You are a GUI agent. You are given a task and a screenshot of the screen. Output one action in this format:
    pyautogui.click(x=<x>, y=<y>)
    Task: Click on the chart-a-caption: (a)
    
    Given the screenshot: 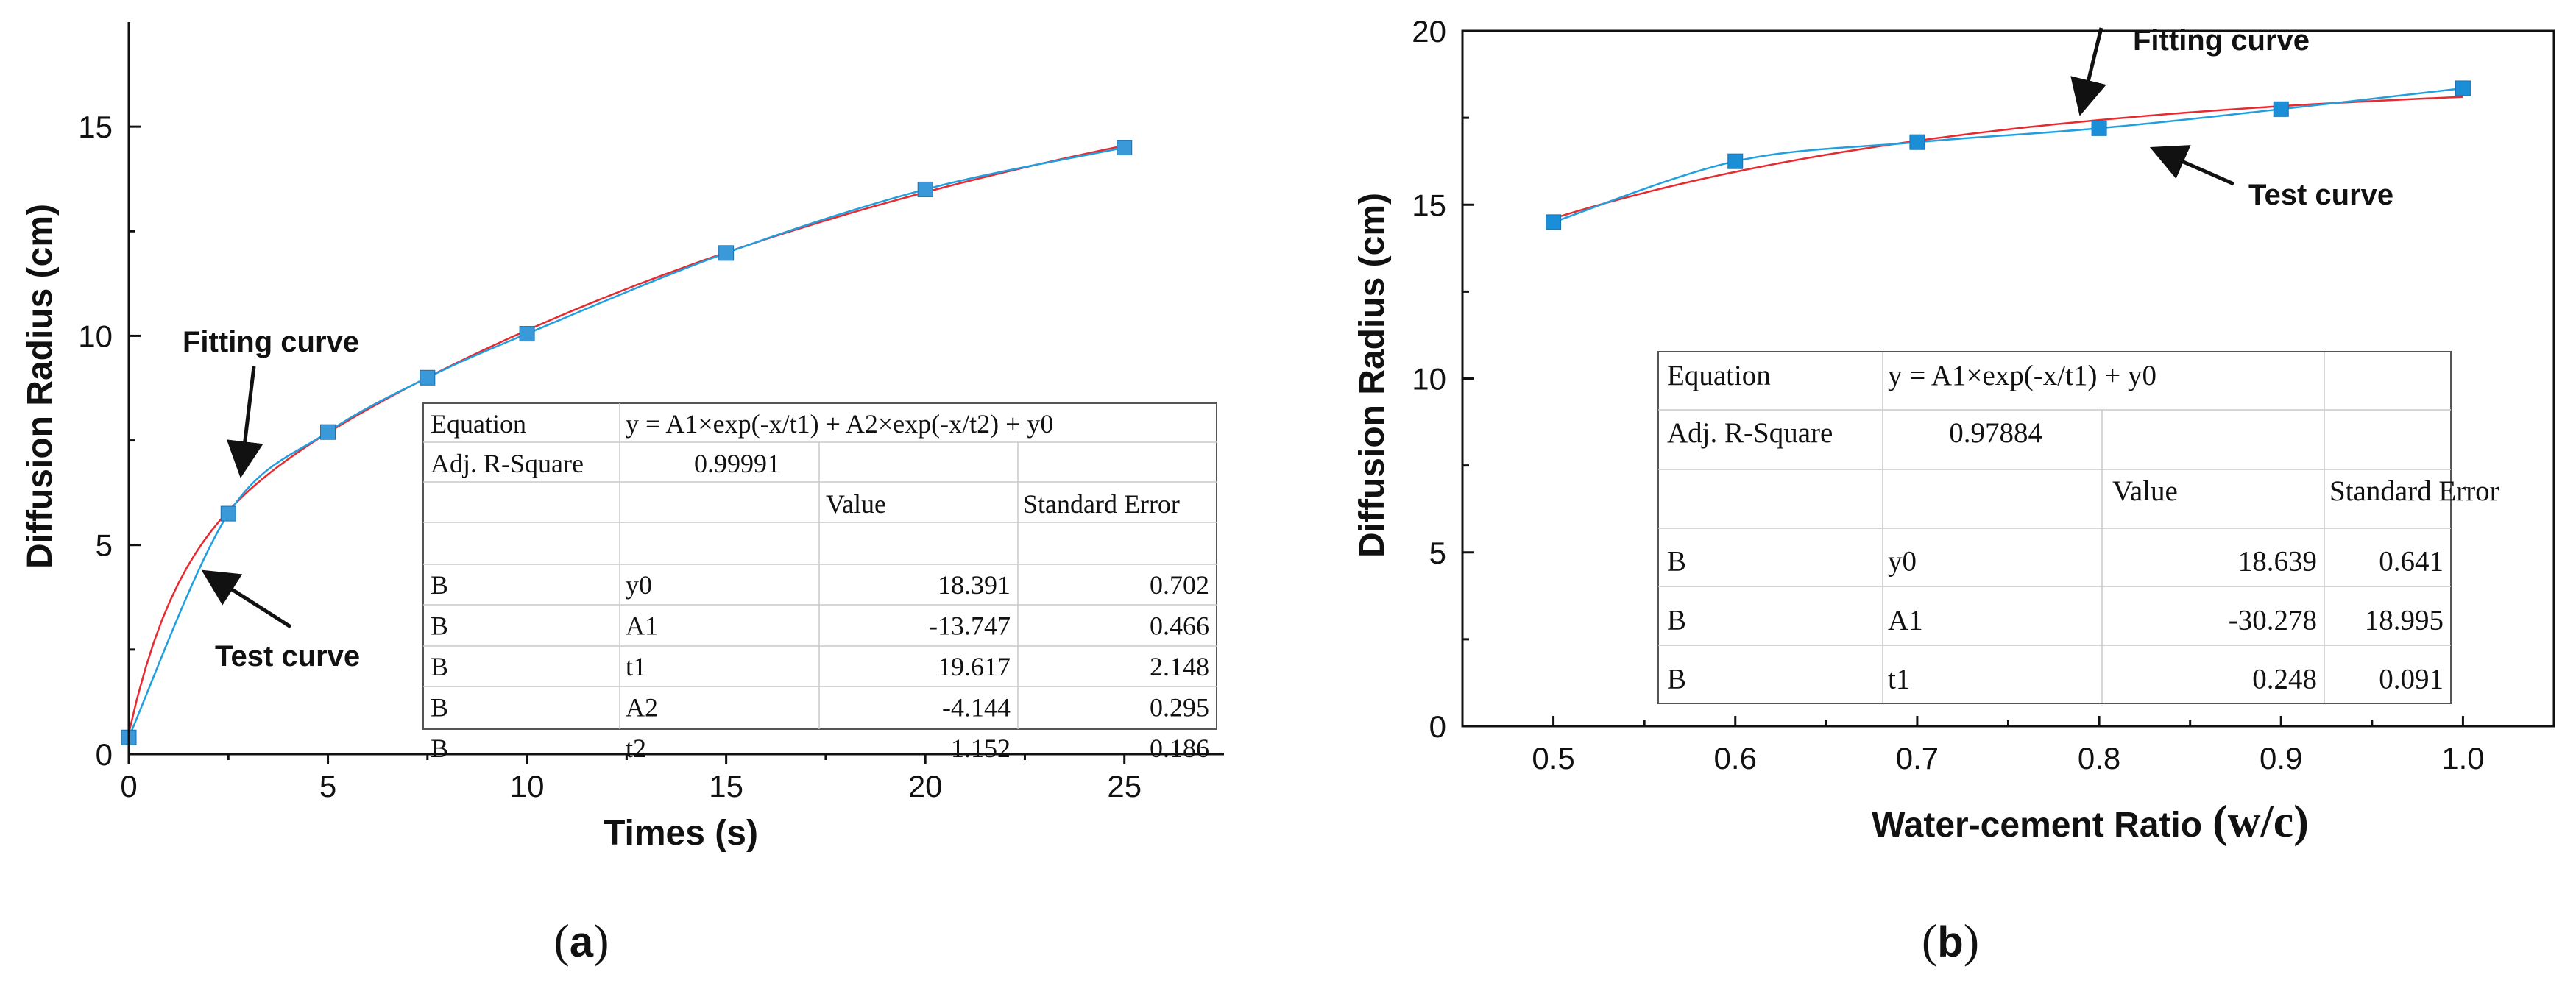 What is the action you would take?
    pyautogui.click(x=581, y=941)
    